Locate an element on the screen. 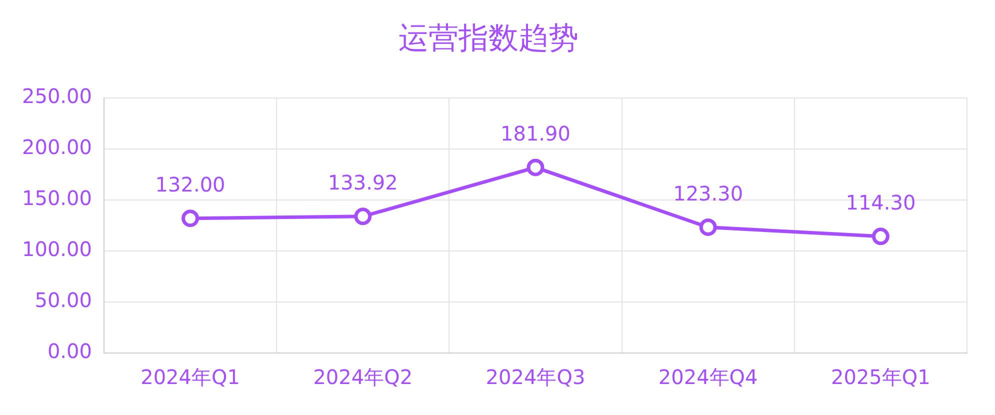  x-tick-label: 2024年Q1 is located at coordinates (190, 377).